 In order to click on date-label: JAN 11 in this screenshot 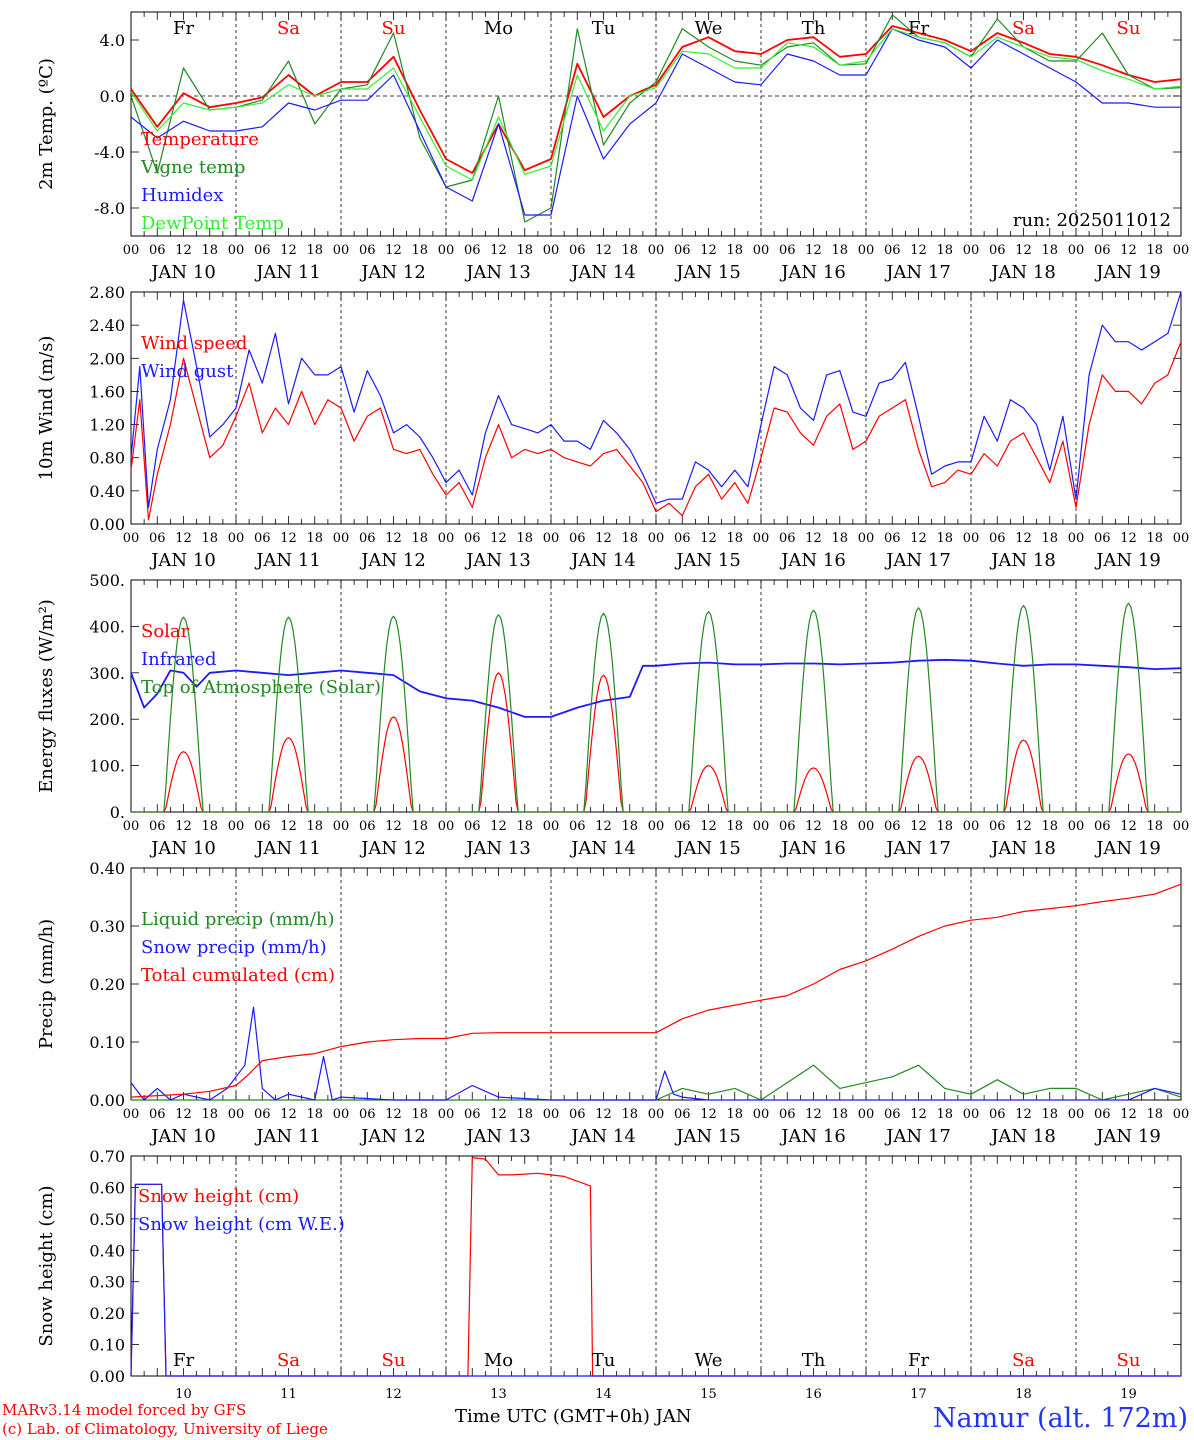, I will do `click(287, 1136)`.